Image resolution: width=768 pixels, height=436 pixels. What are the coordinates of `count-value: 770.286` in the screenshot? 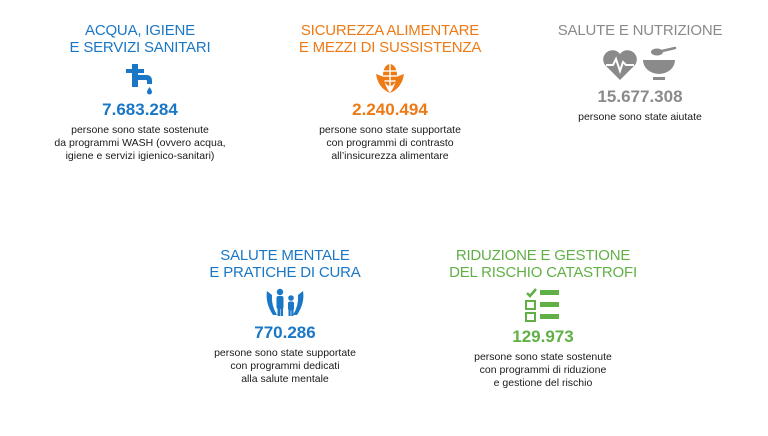 It's located at (285, 332).